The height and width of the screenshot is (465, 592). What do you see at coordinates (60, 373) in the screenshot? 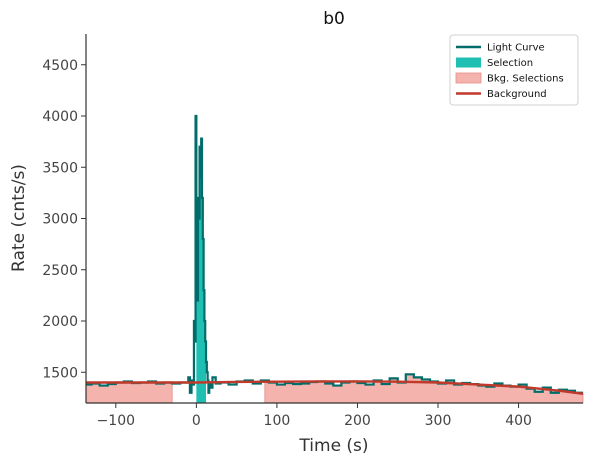
I see `y-tick-label: 1500` at bounding box center [60, 373].